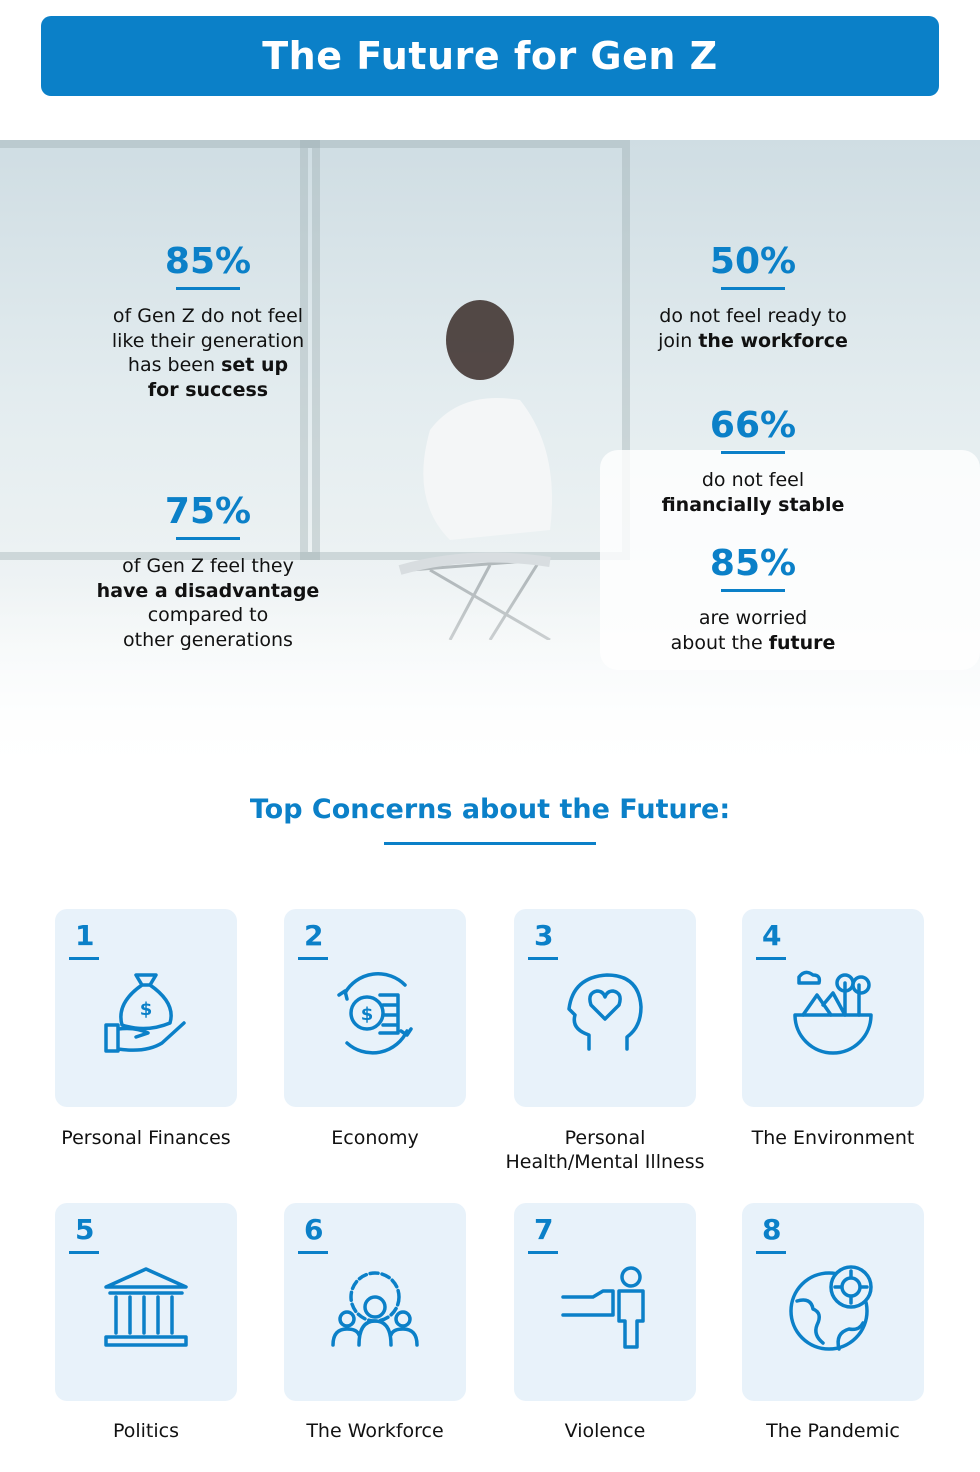  What do you see at coordinates (146, 1138) in the screenshot?
I see `concern-label: Personal Finances` at bounding box center [146, 1138].